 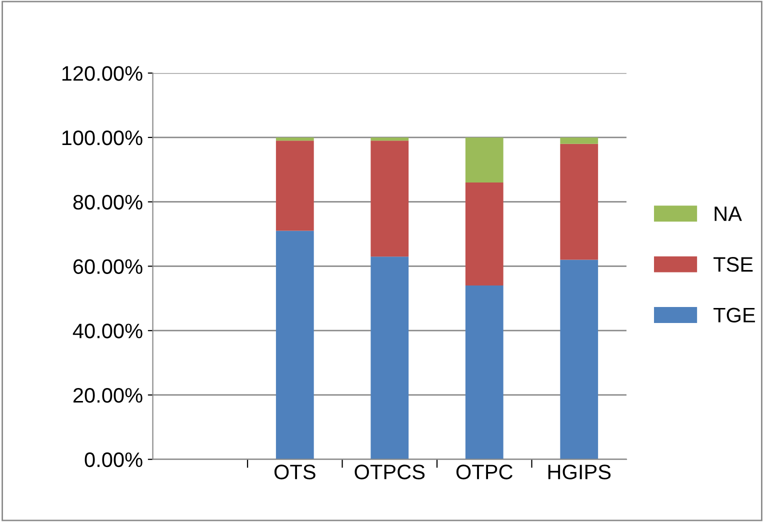 I want to click on y-tick-label: 100.00%, so click(x=102, y=138).